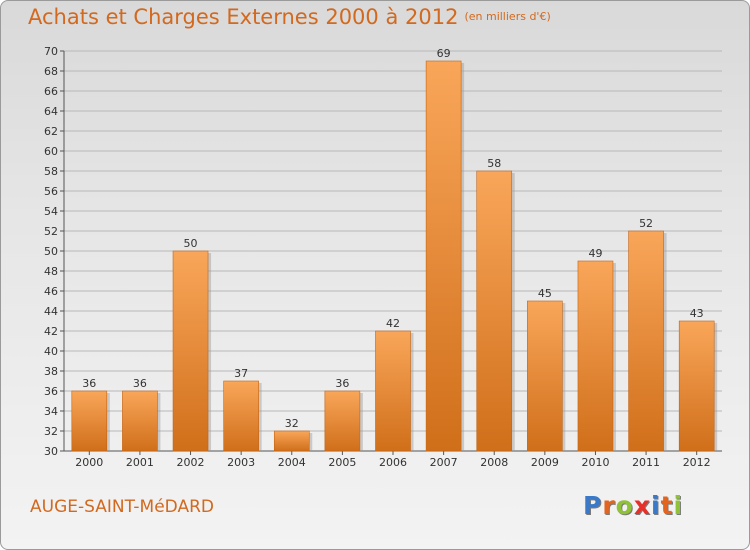 Image resolution: width=750 pixels, height=550 pixels. Describe the element at coordinates (243, 17) in the screenshot. I see `chart-title-text: Achats et Charges Externes 2000 à 2012` at that location.